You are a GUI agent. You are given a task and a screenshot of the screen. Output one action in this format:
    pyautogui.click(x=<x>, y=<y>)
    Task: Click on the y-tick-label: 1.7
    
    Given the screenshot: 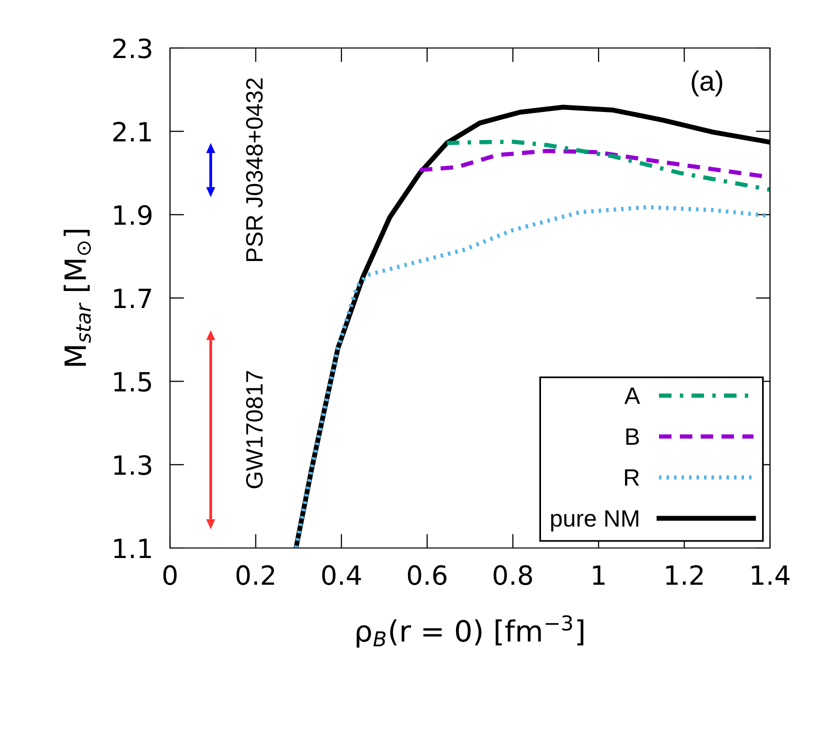 What is the action you would take?
    pyautogui.click(x=133, y=298)
    